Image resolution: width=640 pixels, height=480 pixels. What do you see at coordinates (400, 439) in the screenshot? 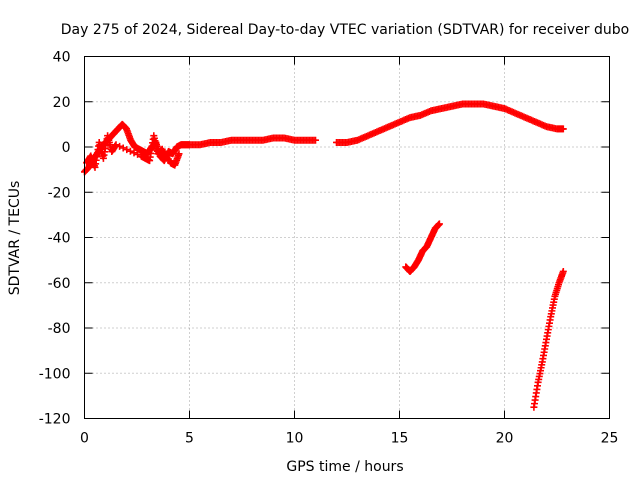
I see `x-tick-label: 15` at bounding box center [400, 439].